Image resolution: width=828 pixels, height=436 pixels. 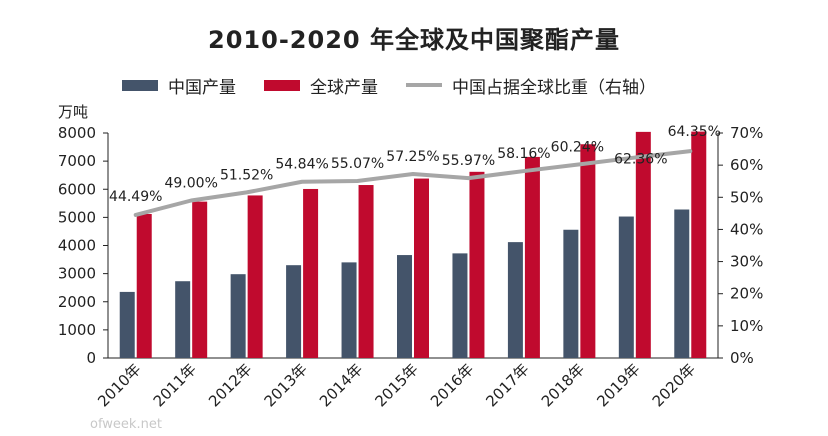 What do you see at coordinates (746, 165) in the screenshot?
I see `y-right-tick-label: 60%` at bounding box center [746, 165].